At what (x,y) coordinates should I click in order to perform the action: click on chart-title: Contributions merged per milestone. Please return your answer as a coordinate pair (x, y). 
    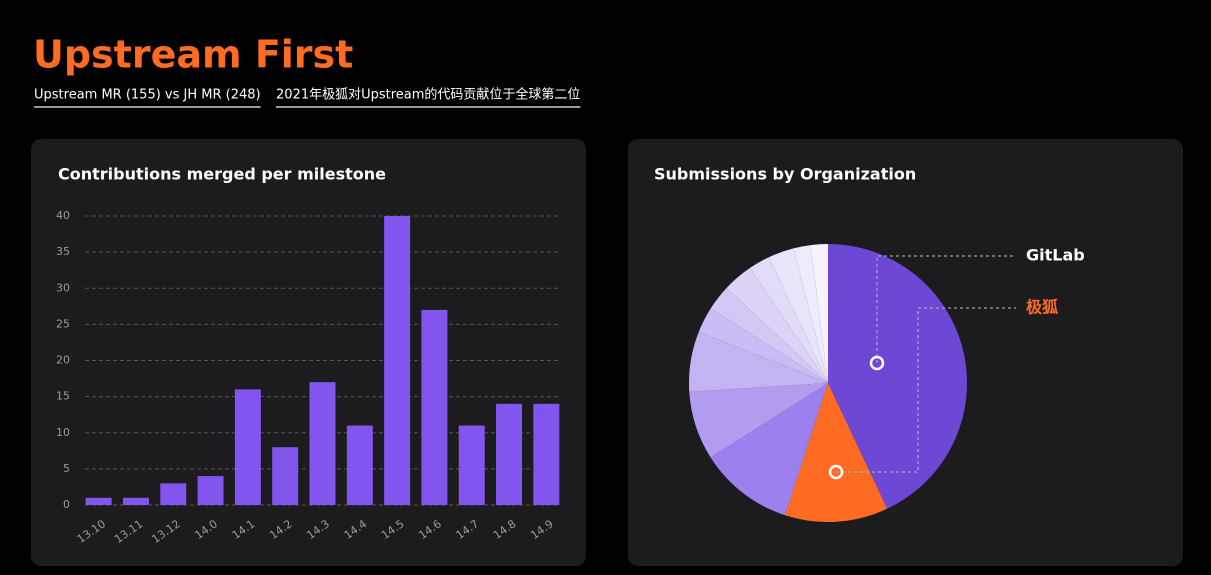
    Looking at the image, I should click on (222, 174).